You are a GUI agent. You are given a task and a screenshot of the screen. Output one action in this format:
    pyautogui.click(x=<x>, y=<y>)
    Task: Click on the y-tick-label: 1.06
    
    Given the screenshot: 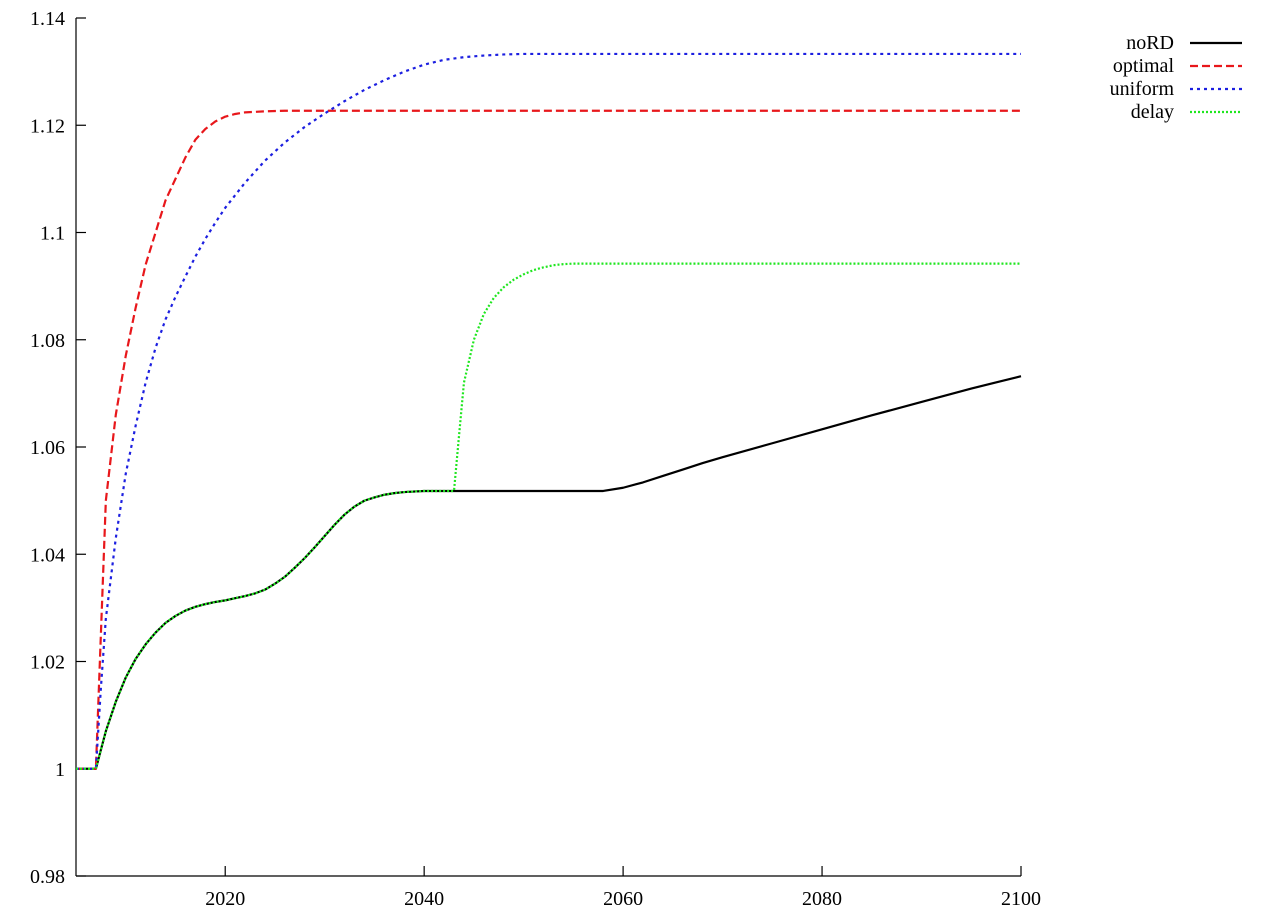 What is the action you would take?
    pyautogui.click(x=47, y=448)
    